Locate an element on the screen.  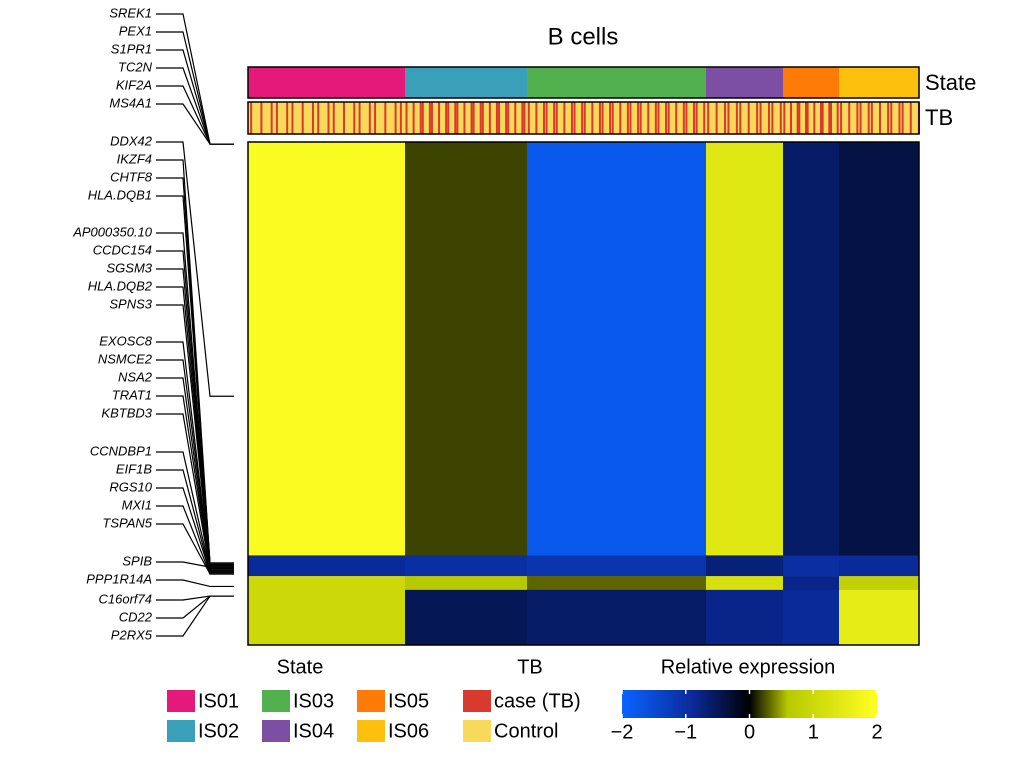
state-legend-label: IS03 is located at coordinates (313, 701).